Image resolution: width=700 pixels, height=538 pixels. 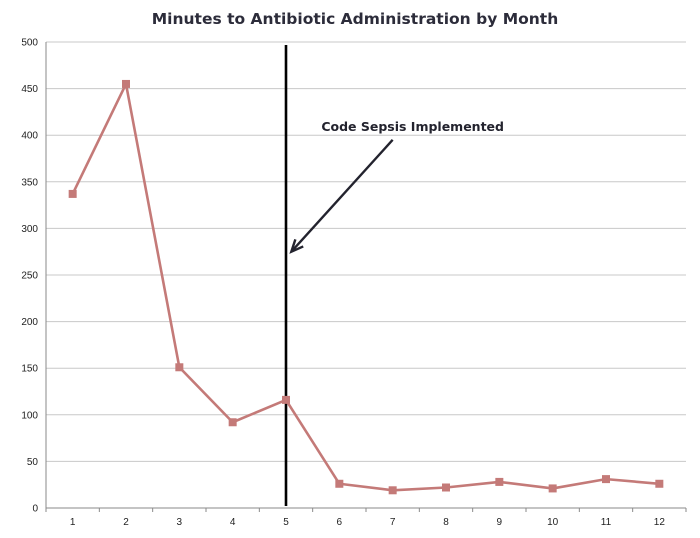 I want to click on x-tick-labels: 1 2 3 4 5 6 7 8 9 10 11 12, so click(x=367, y=522).